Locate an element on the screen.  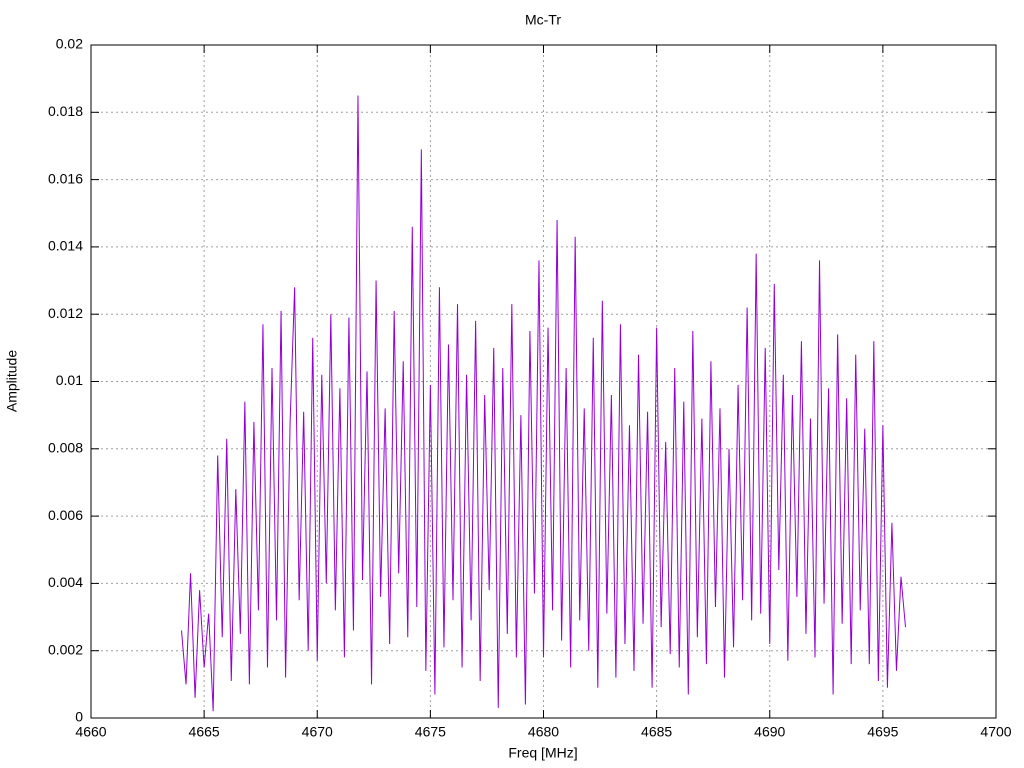
y-tick-label: 0.004 is located at coordinates (65, 582).